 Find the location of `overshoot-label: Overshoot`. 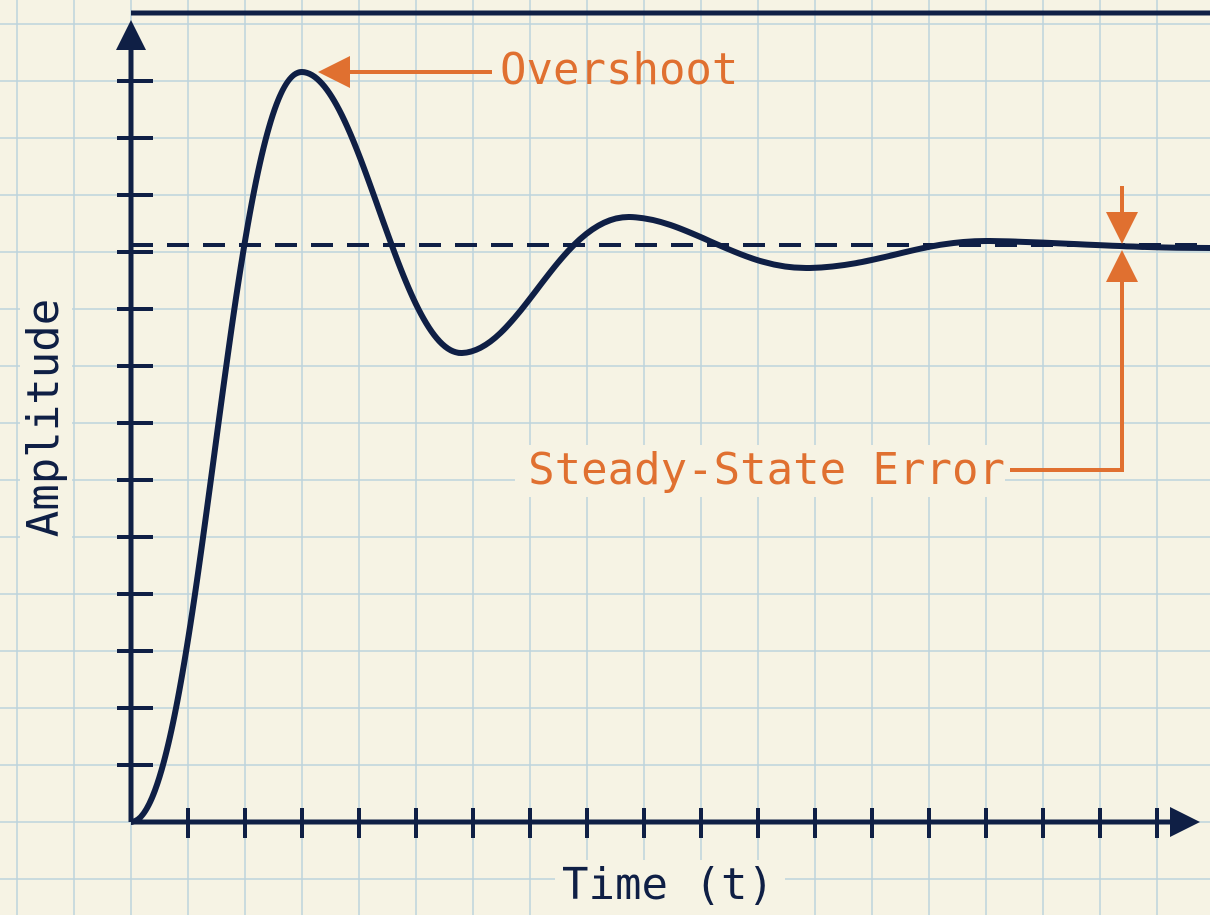

overshoot-label: Overshoot is located at coordinates (619, 69).